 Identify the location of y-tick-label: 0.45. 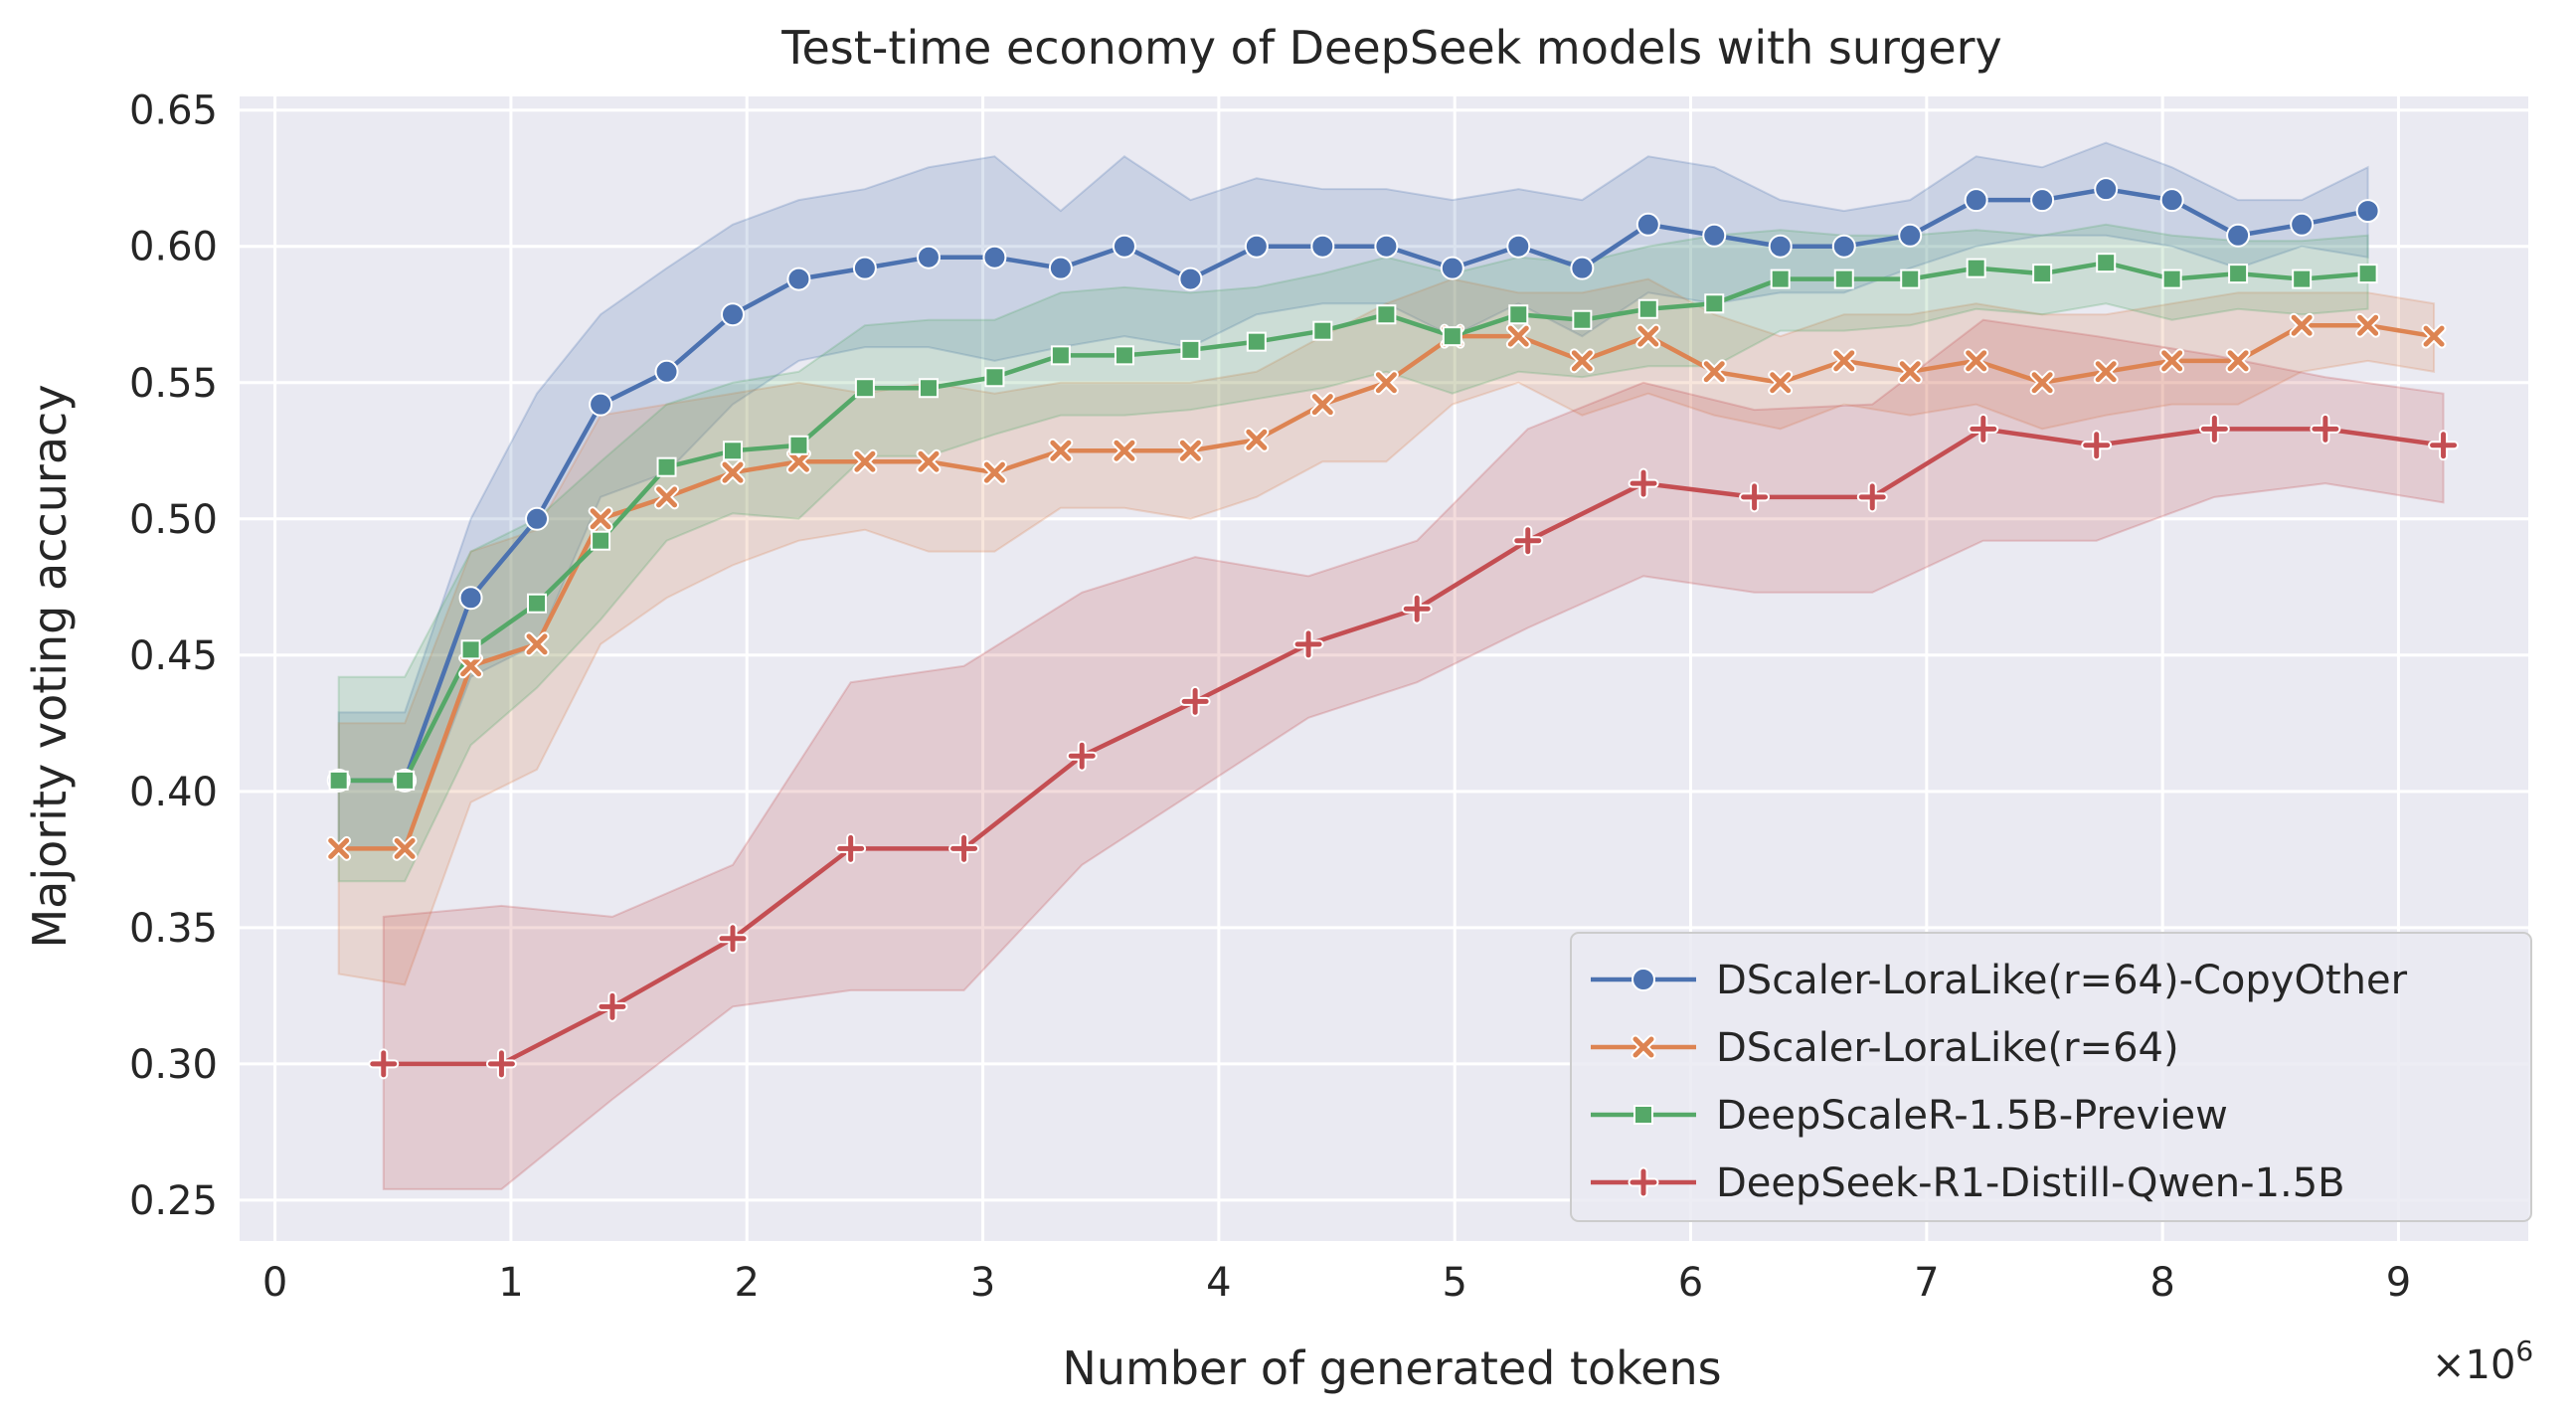
(173, 656).